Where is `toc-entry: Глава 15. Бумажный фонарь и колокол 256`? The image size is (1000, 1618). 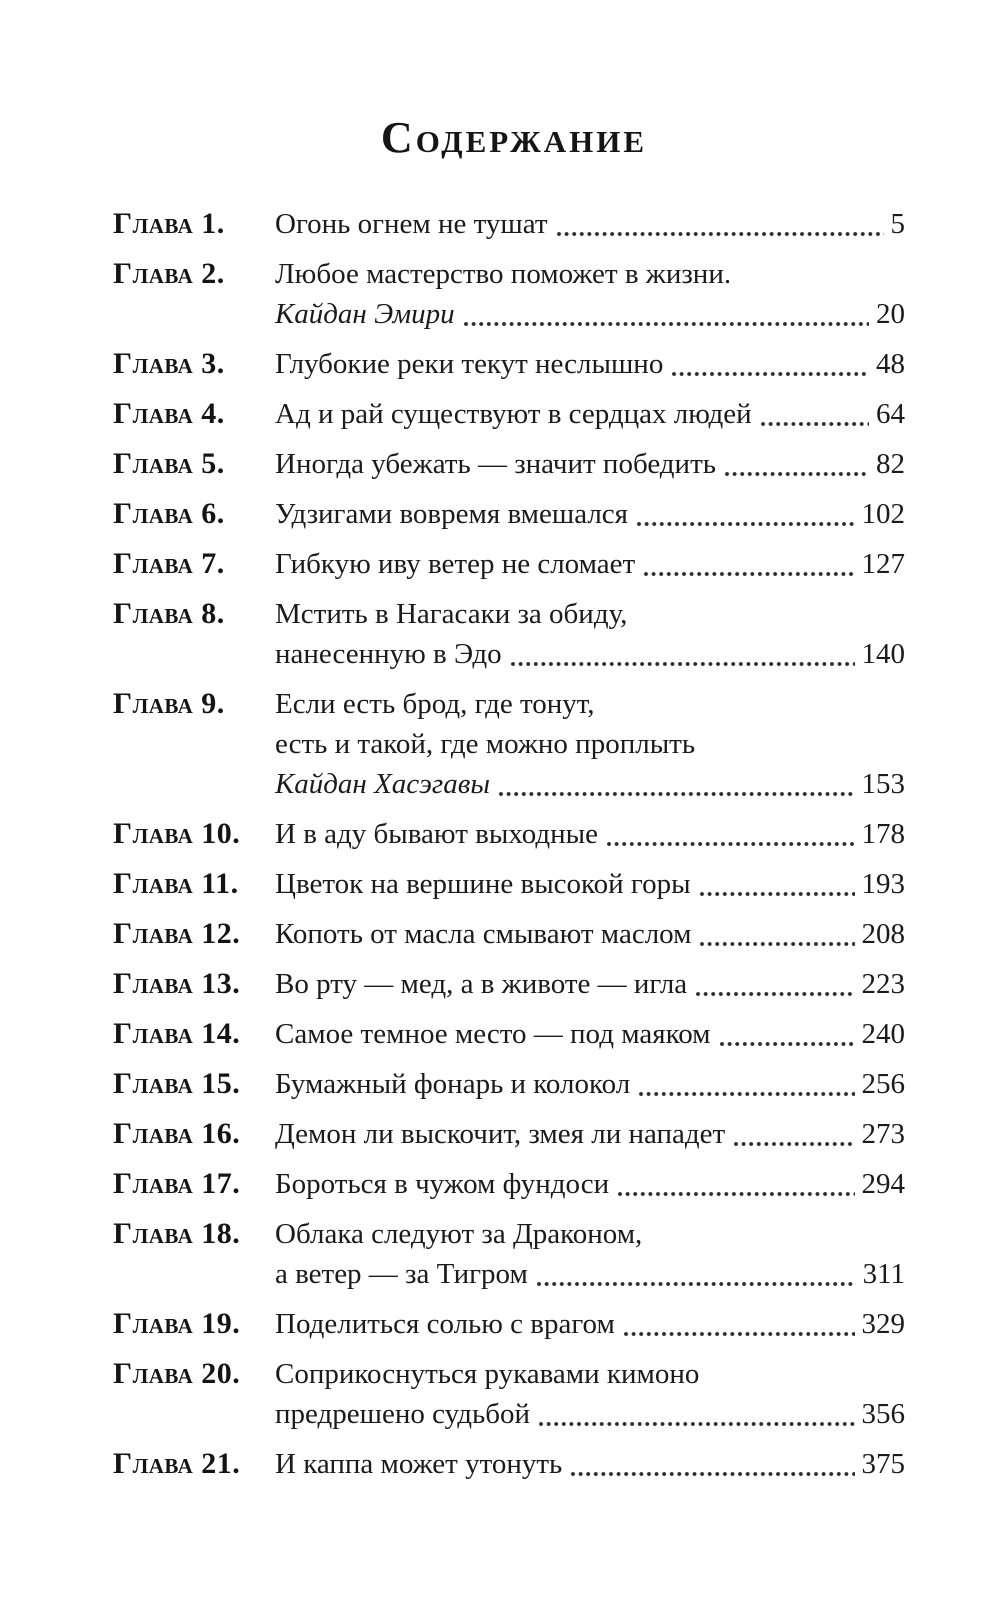
toc-entry: Глава 15. Бумажный фонарь и колокол 256 is located at coordinates (509, 1084).